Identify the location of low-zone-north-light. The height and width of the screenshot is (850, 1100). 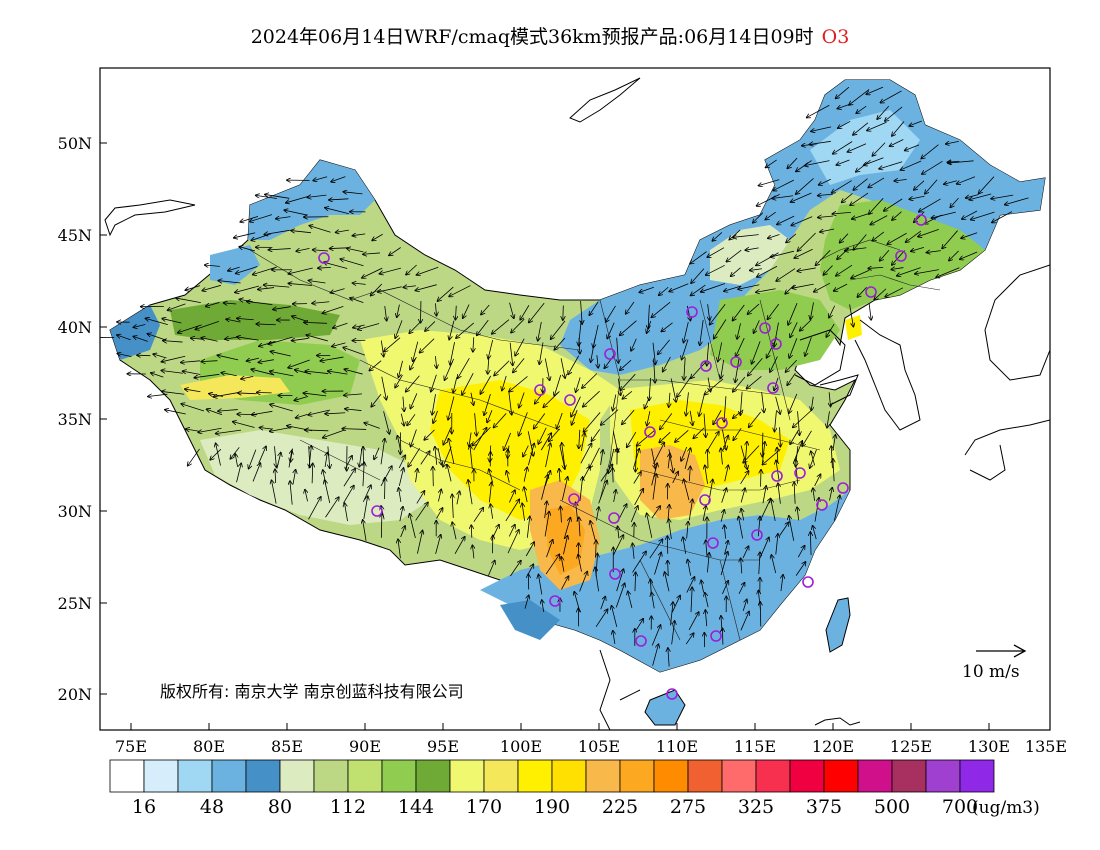
(865, 147).